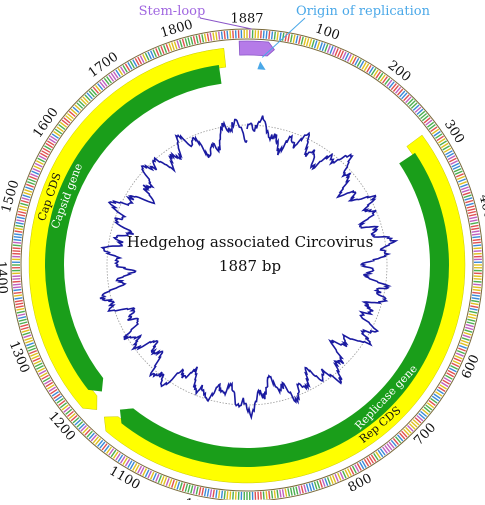 This screenshot has width=485, height=505. What do you see at coordinates (250, 242) in the screenshot?
I see `genome-title: Hedgehog associated Circovirus` at bounding box center [250, 242].